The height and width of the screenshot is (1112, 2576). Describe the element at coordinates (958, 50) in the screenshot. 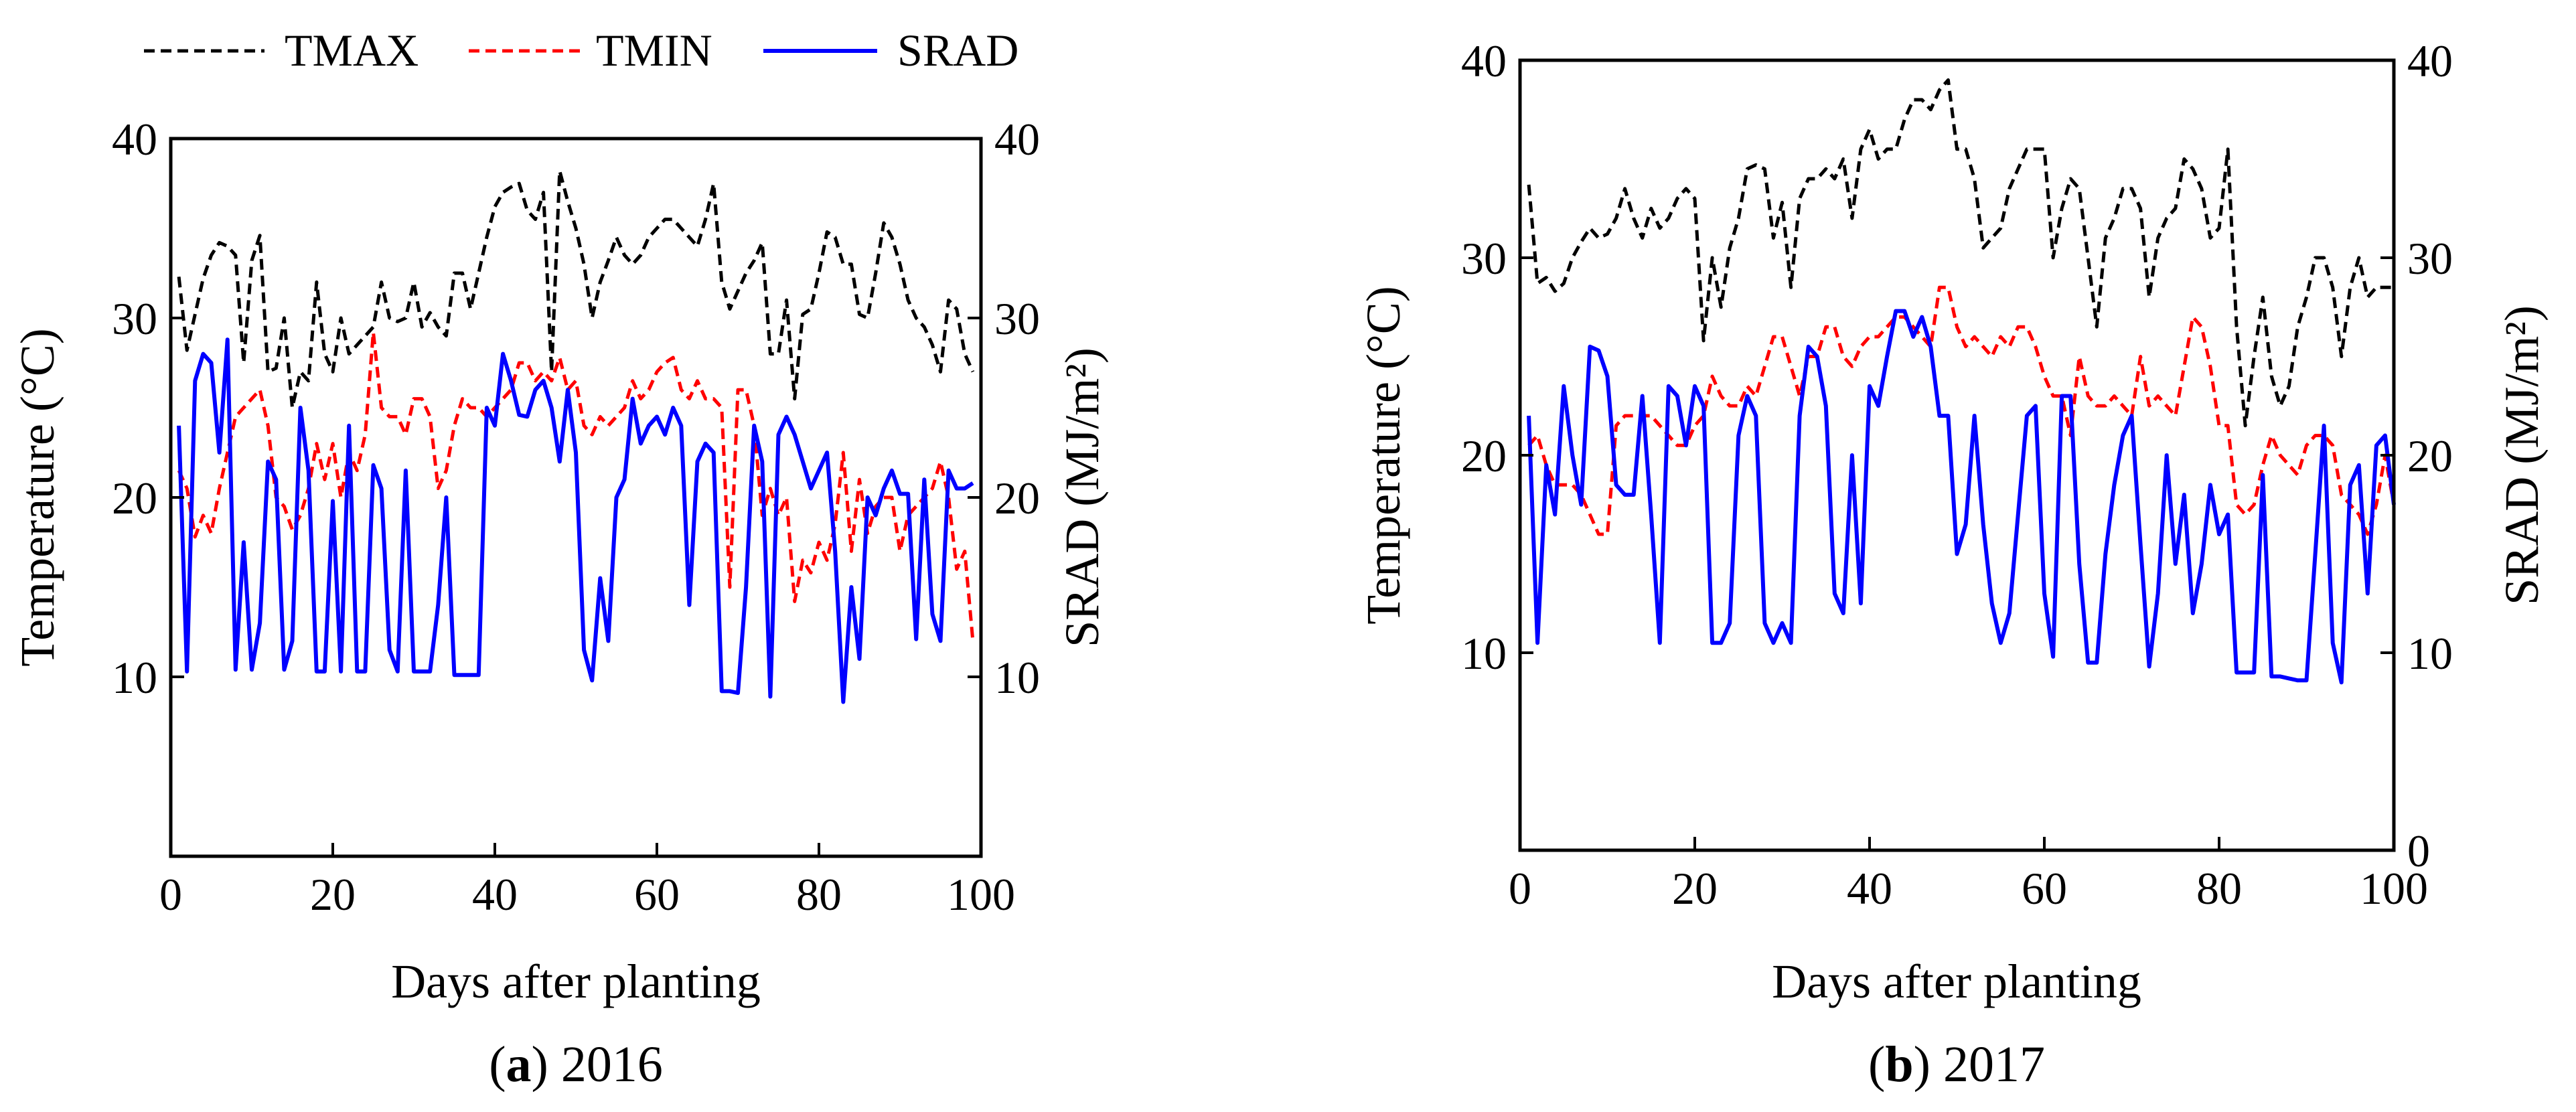

I see `legend-srad-label: SRAD` at that location.